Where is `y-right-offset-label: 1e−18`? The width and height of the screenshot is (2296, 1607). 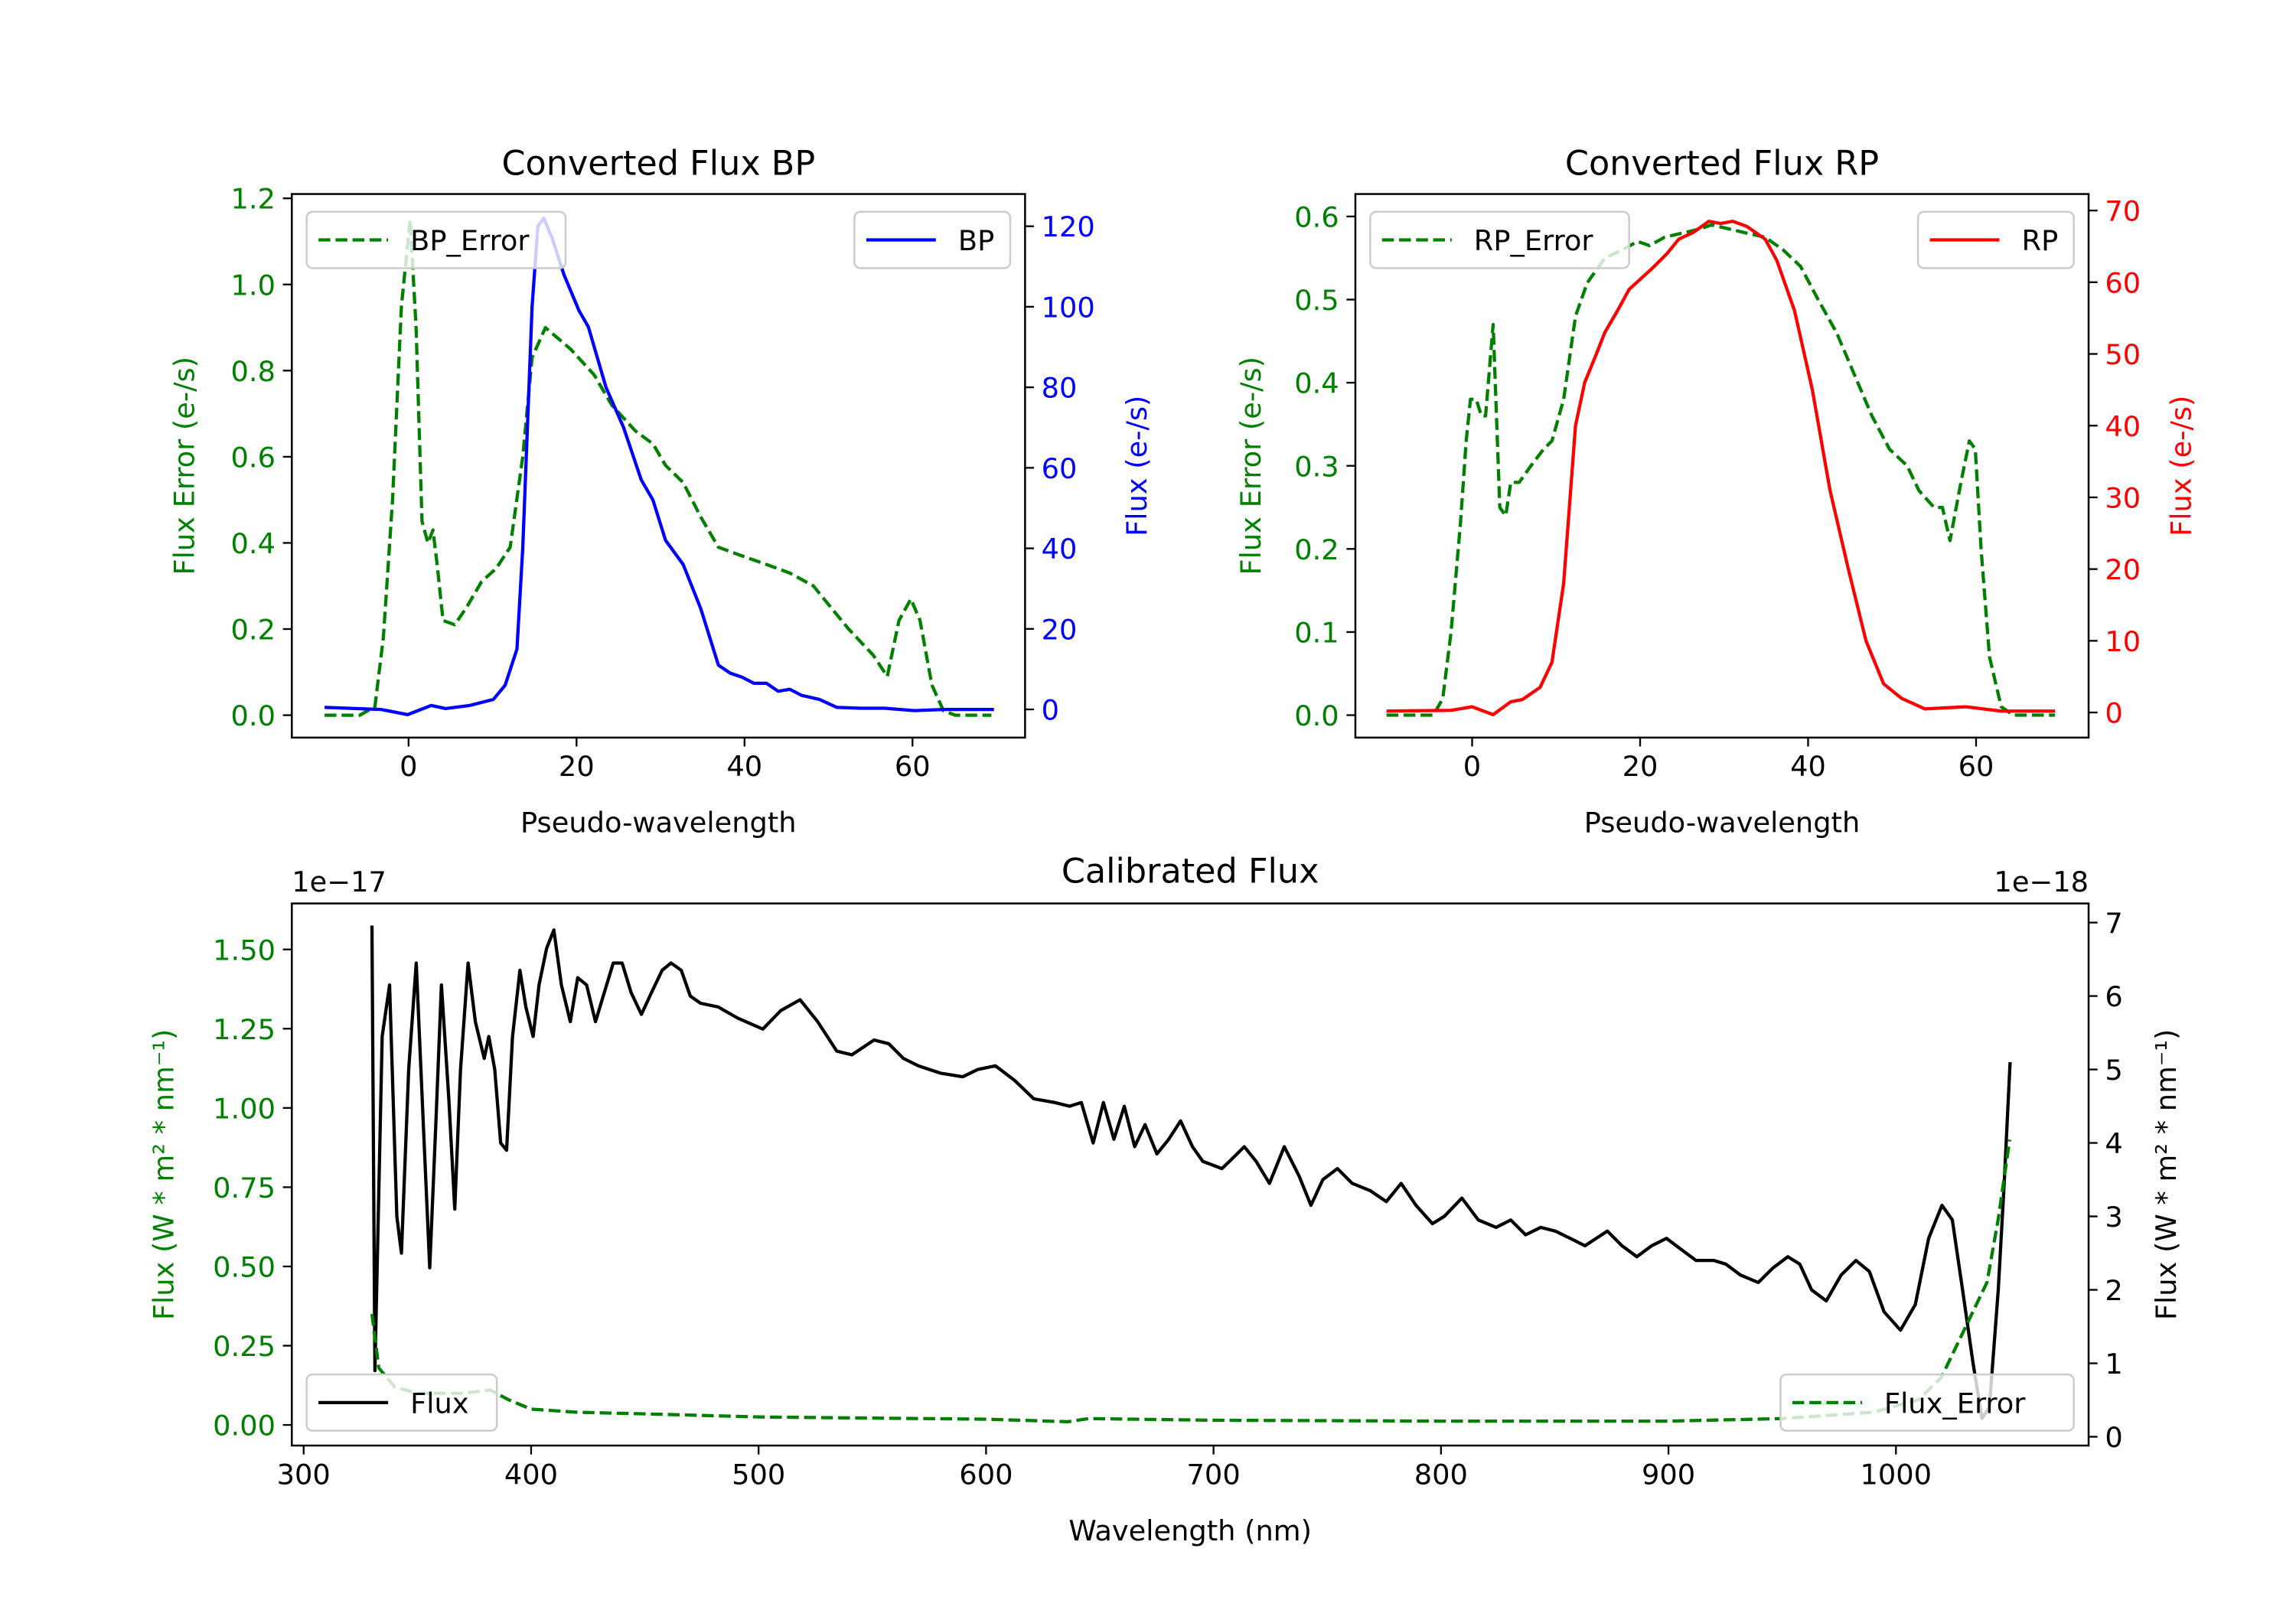 y-right-offset-label: 1e−18 is located at coordinates (2041, 881).